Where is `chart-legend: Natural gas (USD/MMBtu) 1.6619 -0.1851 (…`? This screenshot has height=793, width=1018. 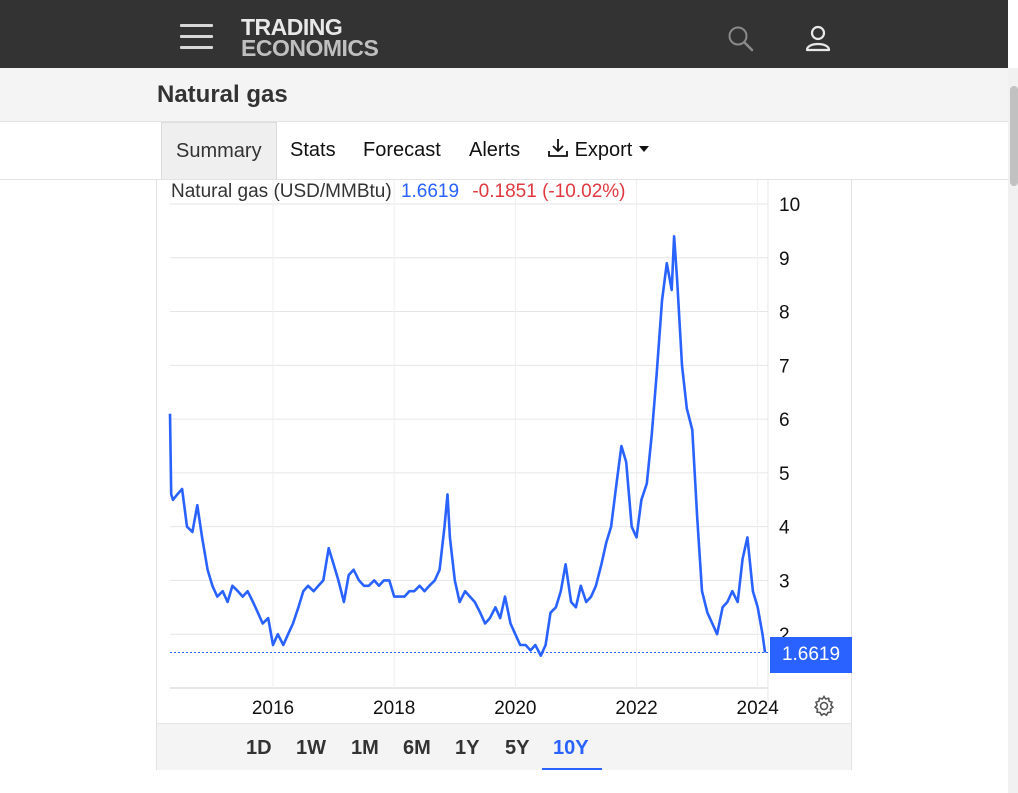 chart-legend: Natural gas (USD/MMBtu) 1.6619 -0.1851 (… is located at coordinates (398, 192).